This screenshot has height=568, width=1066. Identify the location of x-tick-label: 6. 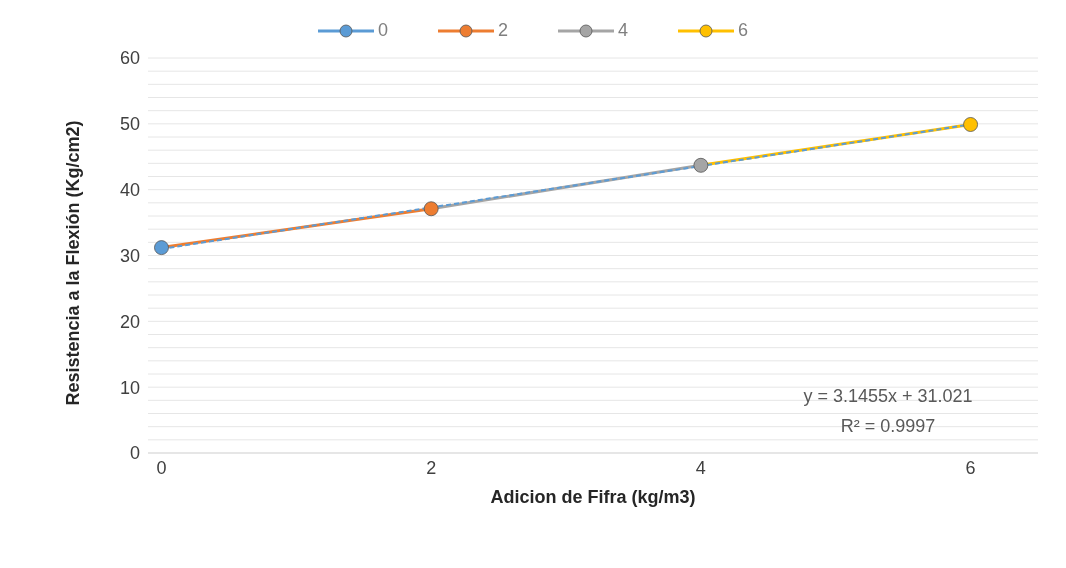
(970, 467).